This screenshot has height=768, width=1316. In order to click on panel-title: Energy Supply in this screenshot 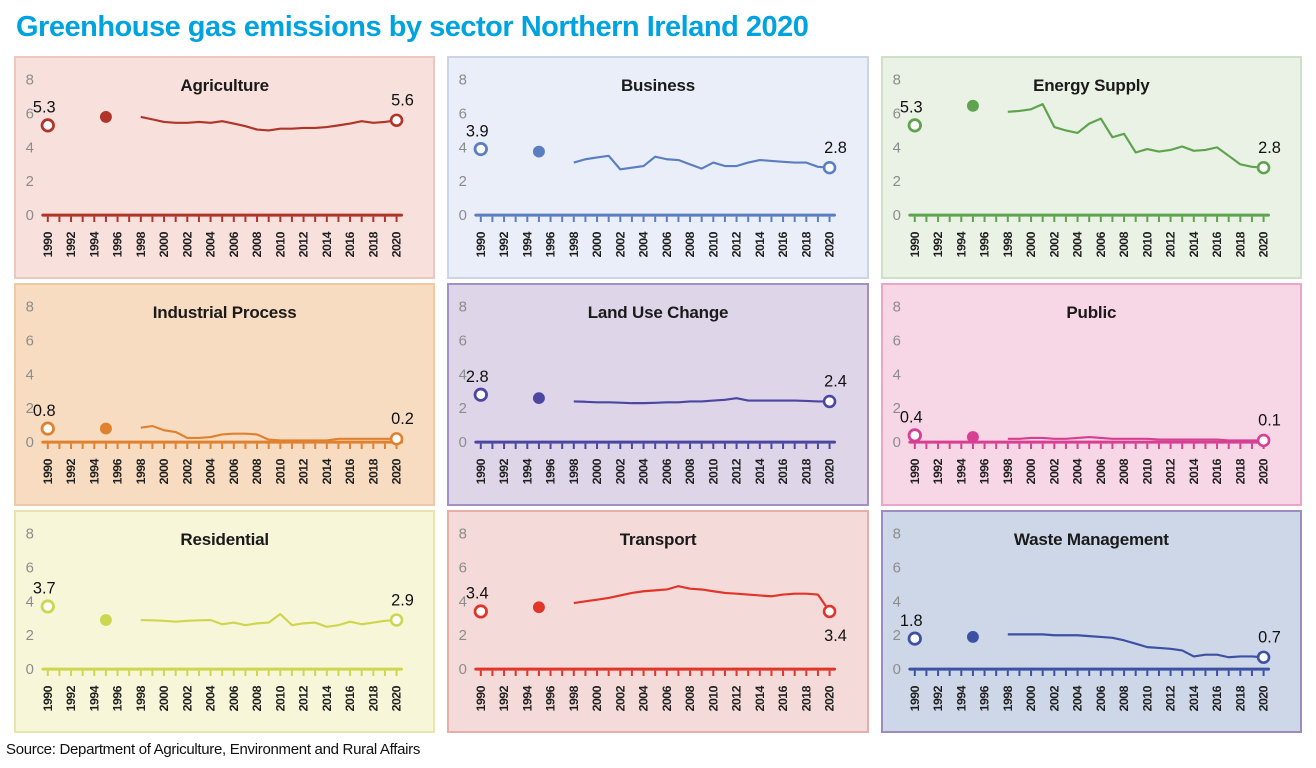, I will do `click(1091, 85)`.